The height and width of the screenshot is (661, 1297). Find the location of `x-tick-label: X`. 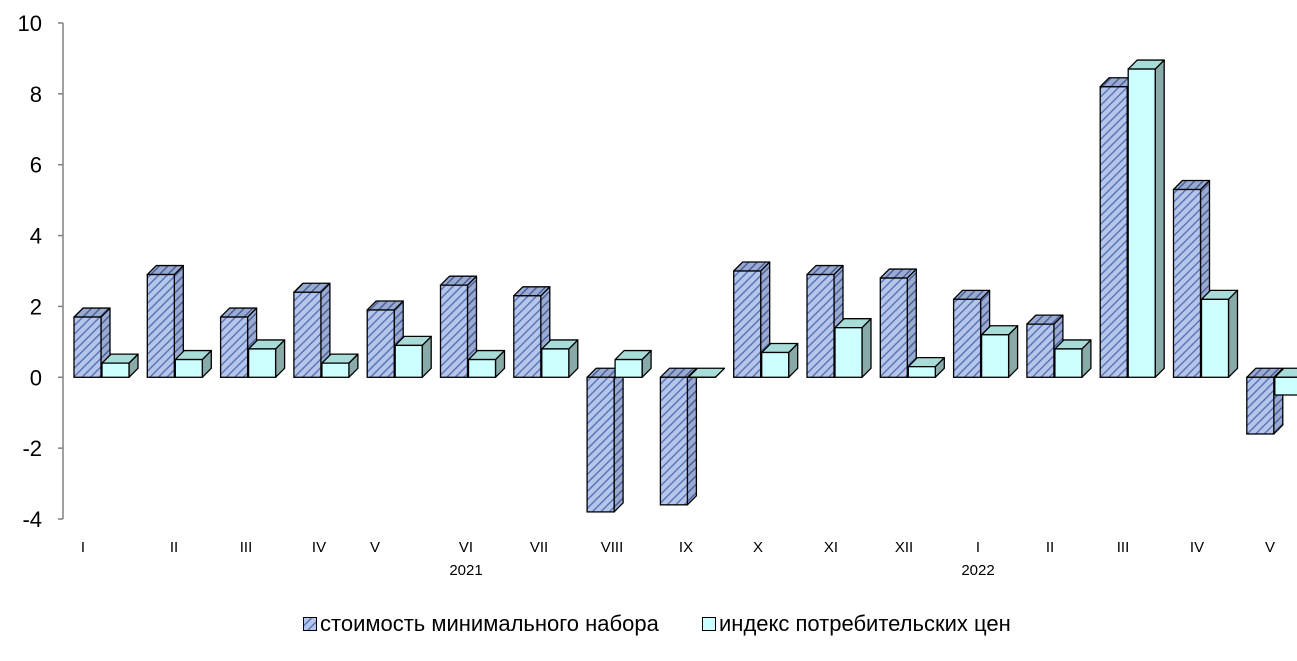

x-tick-label: X is located at coordinates (758, 547).